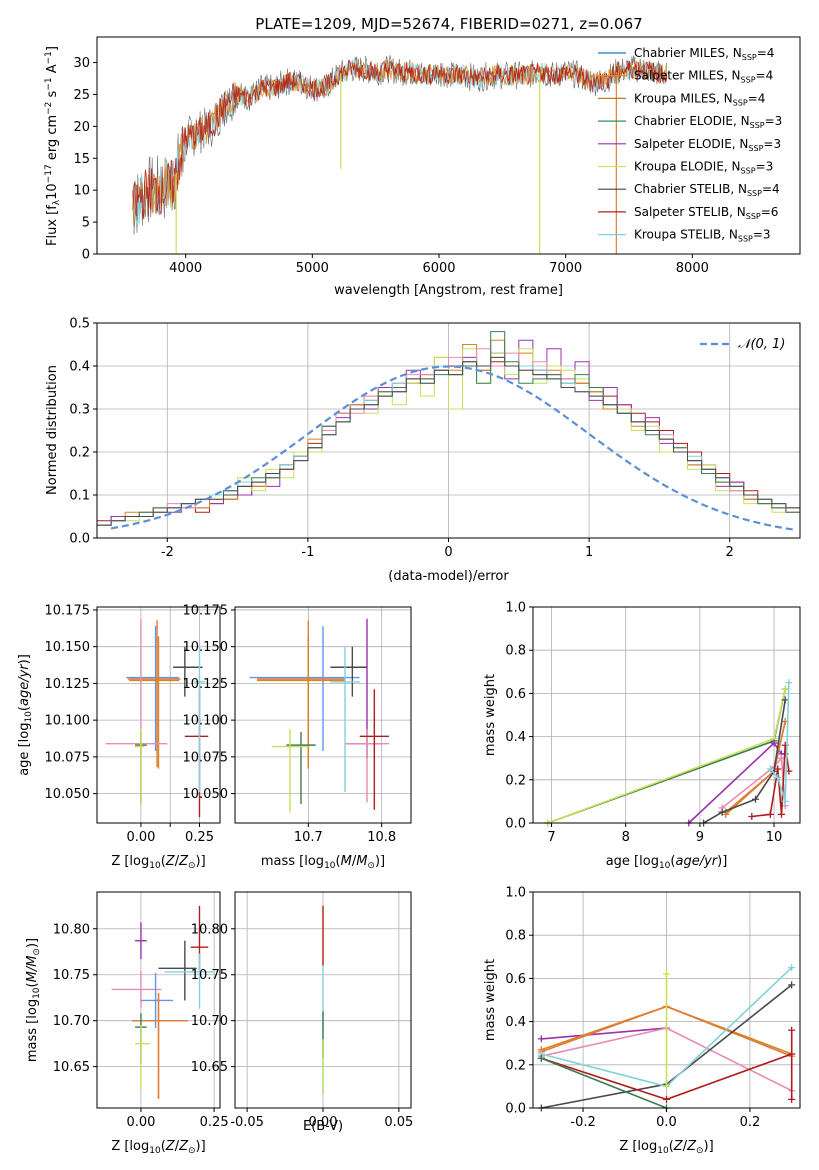 Image resolution: width=819 pixels, height=1170 pixels. I want to click on legend-entry: Chabrier ELODIE, NSSP=3, so click(708, 122).